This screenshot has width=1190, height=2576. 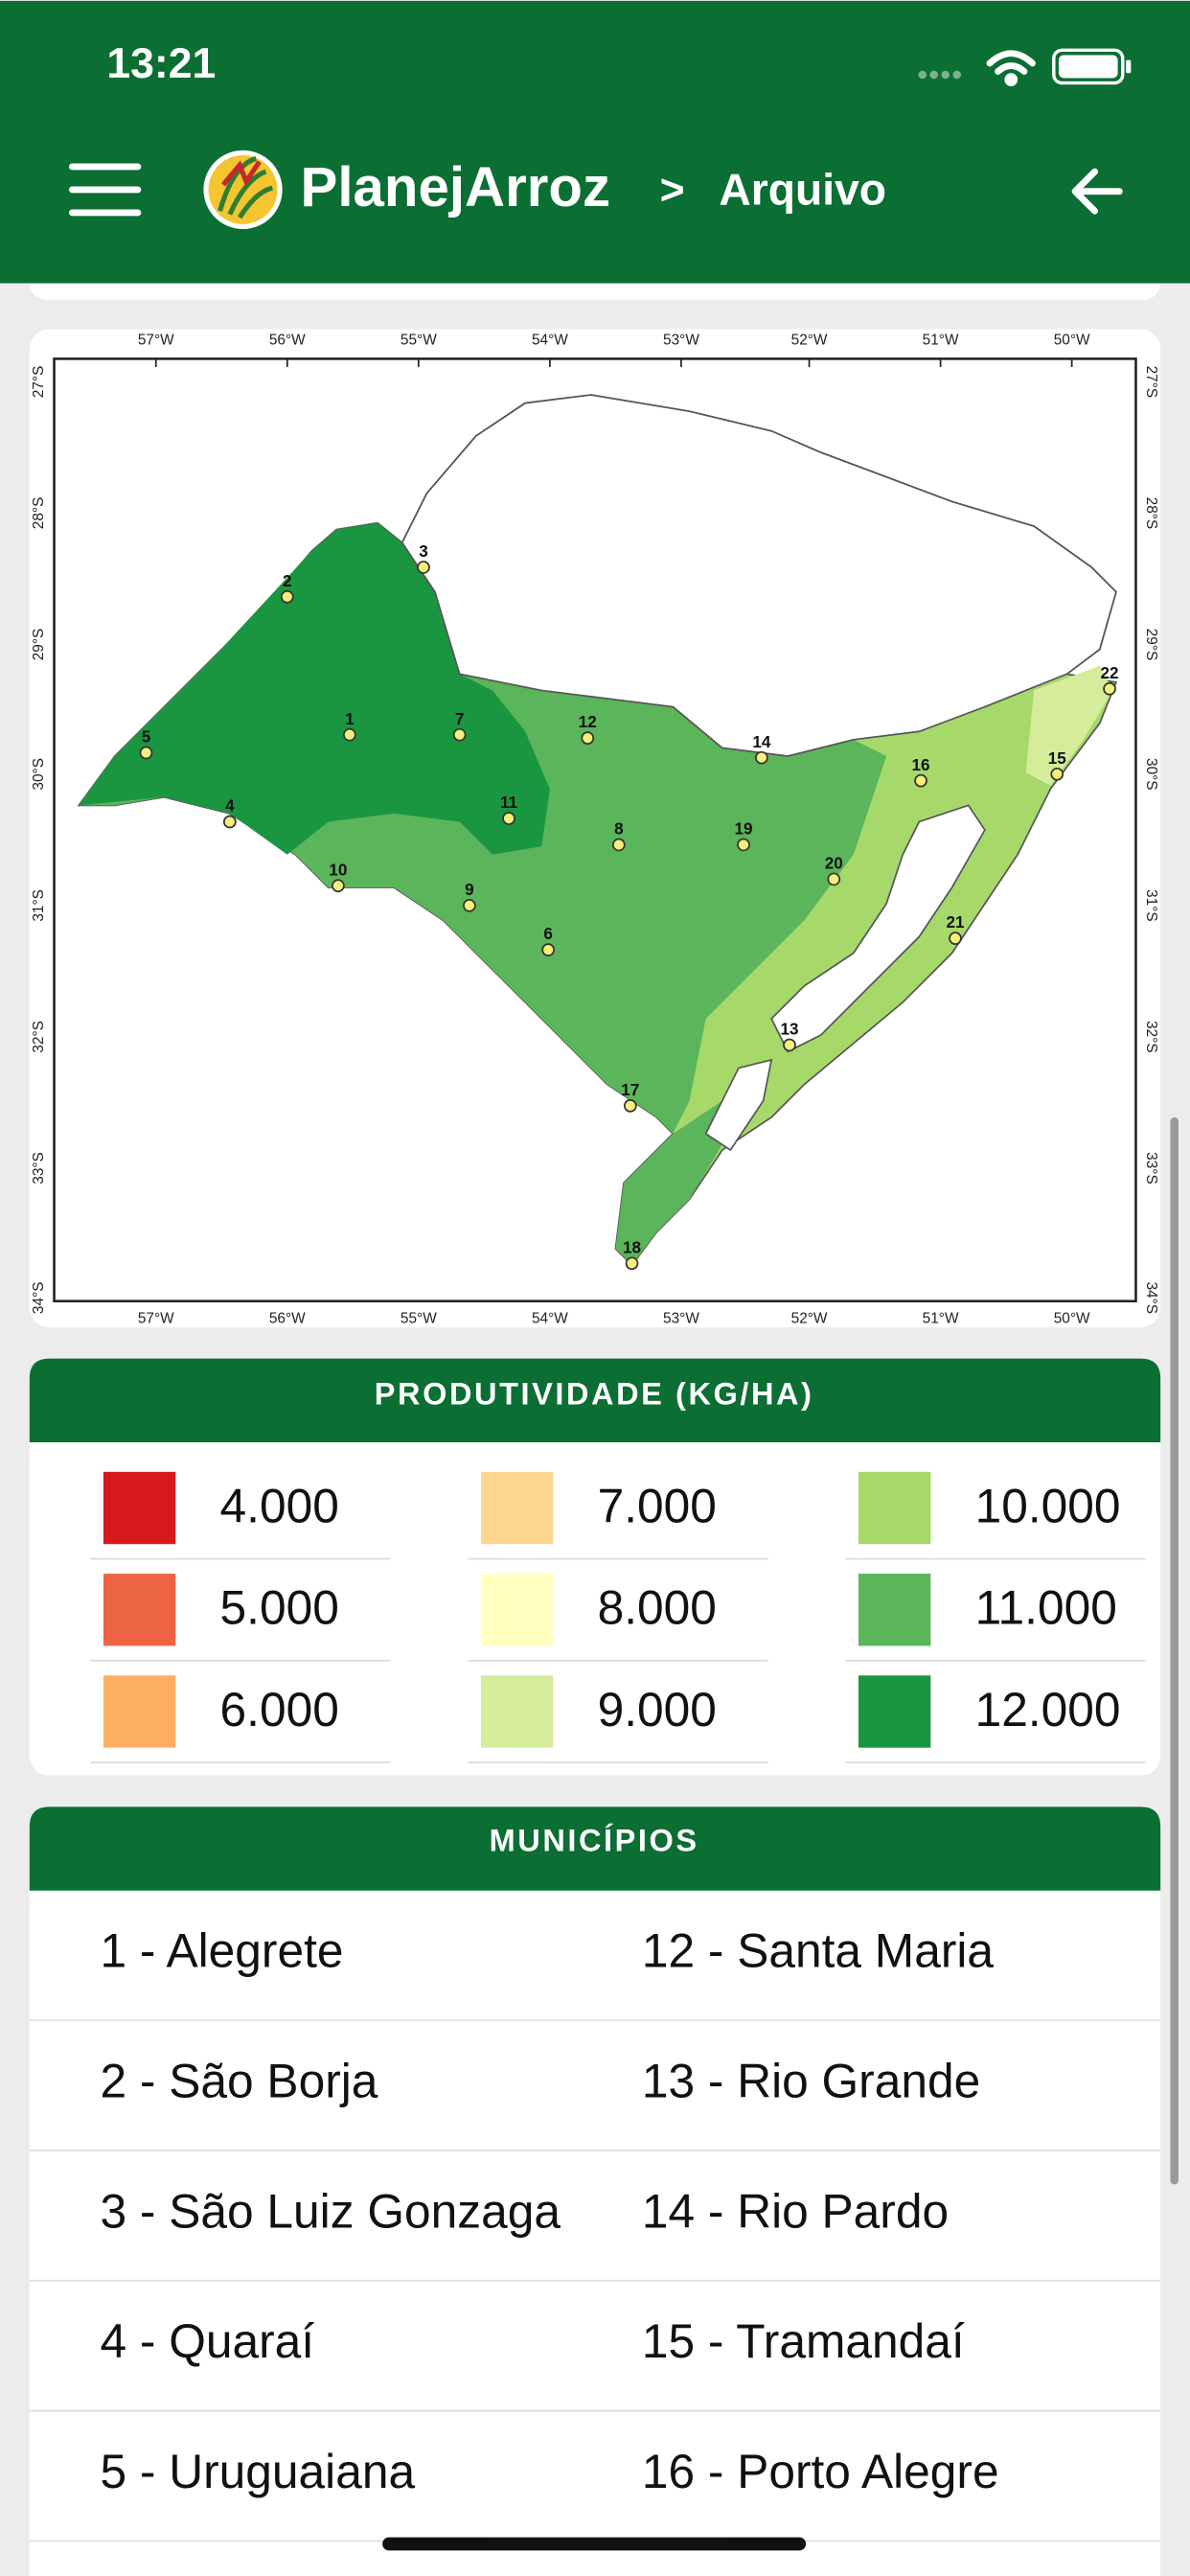 I want to click on municipality: 4 - Quaraí, so click(x=207, y=2341).